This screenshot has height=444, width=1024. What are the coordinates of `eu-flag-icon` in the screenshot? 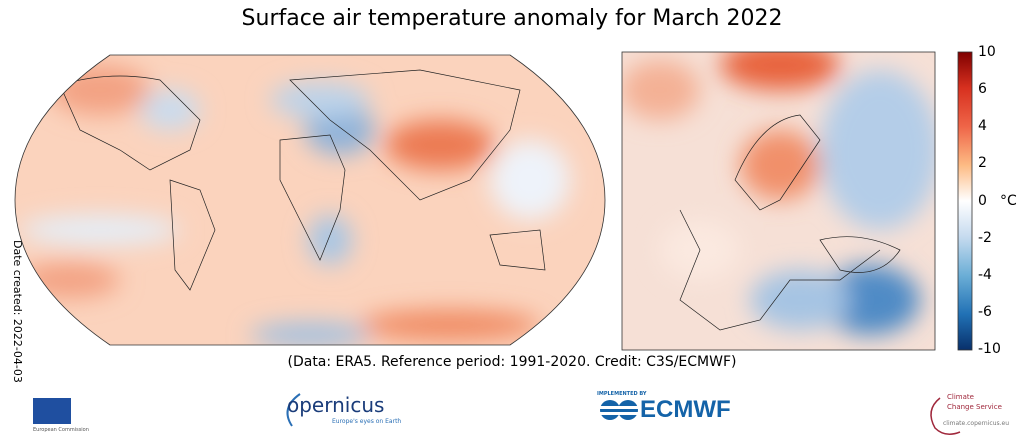 It's located at (52, 411).